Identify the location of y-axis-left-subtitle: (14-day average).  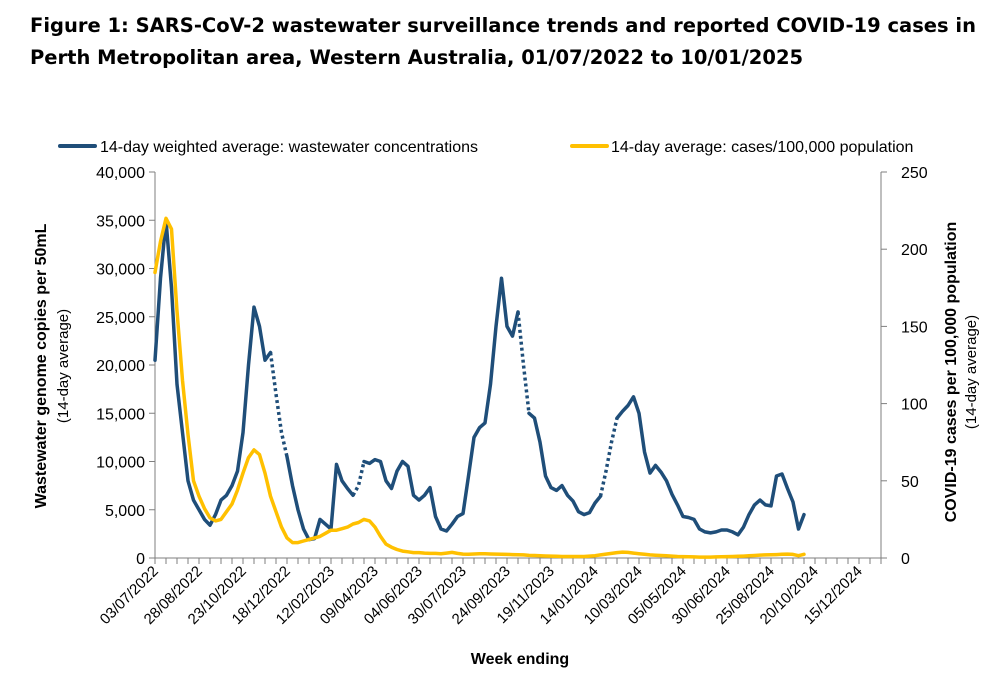
(63, 366).